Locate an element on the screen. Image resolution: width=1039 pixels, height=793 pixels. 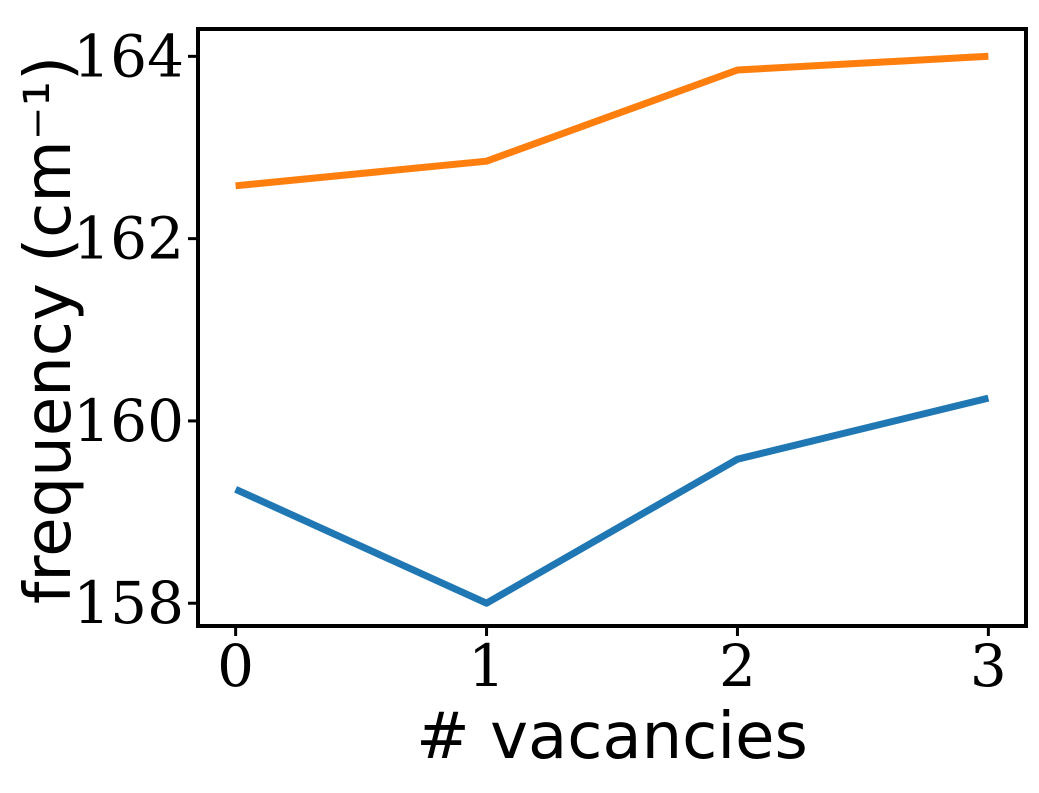
y-tick-label: 160 is located at coordinates (128, 421).